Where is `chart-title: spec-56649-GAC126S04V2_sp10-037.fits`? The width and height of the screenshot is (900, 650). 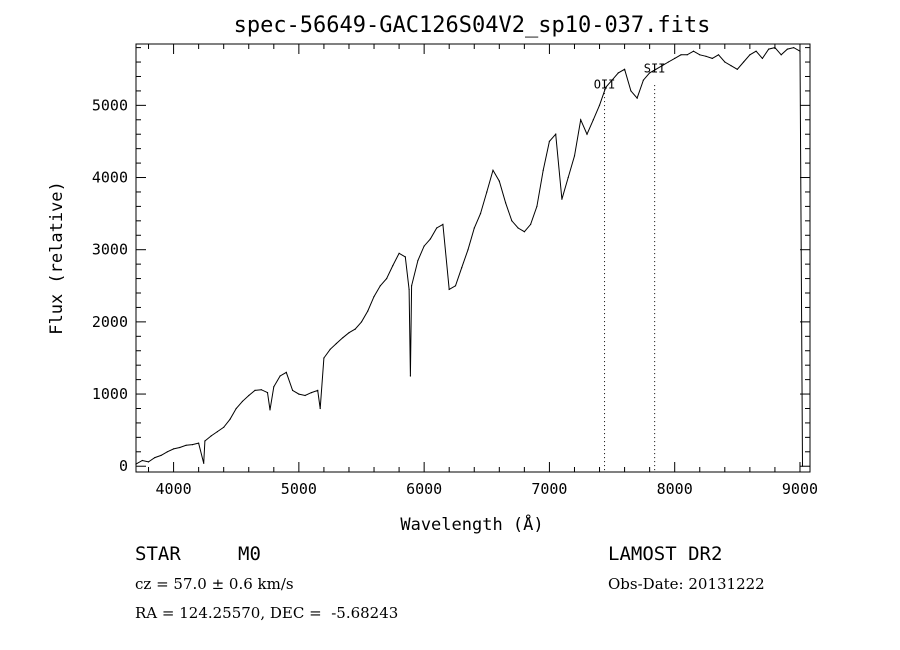
chart-title: spec-56649-GAC126S04V2_sp10-037.fits is located at coordinates (472, 25).